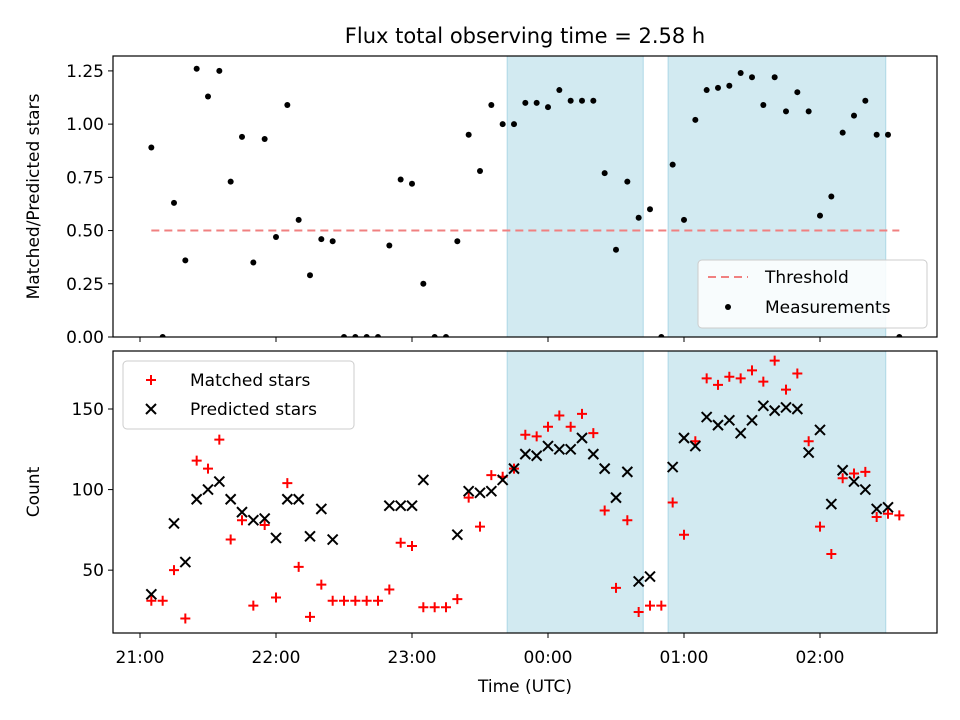 The width and height of the screenshot is (960, 720). Describe the element at coordinates (238, 395) in the screenshot. I see `legend-box` at that location.